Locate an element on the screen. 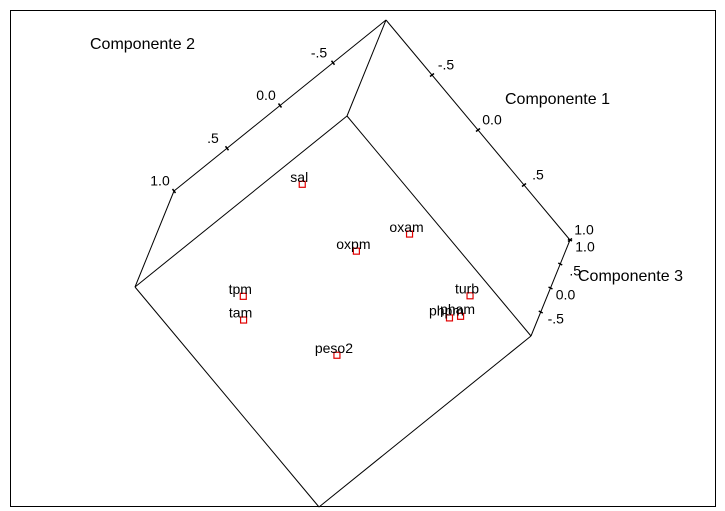  point-label: pham is located at coordinates (457, 309).